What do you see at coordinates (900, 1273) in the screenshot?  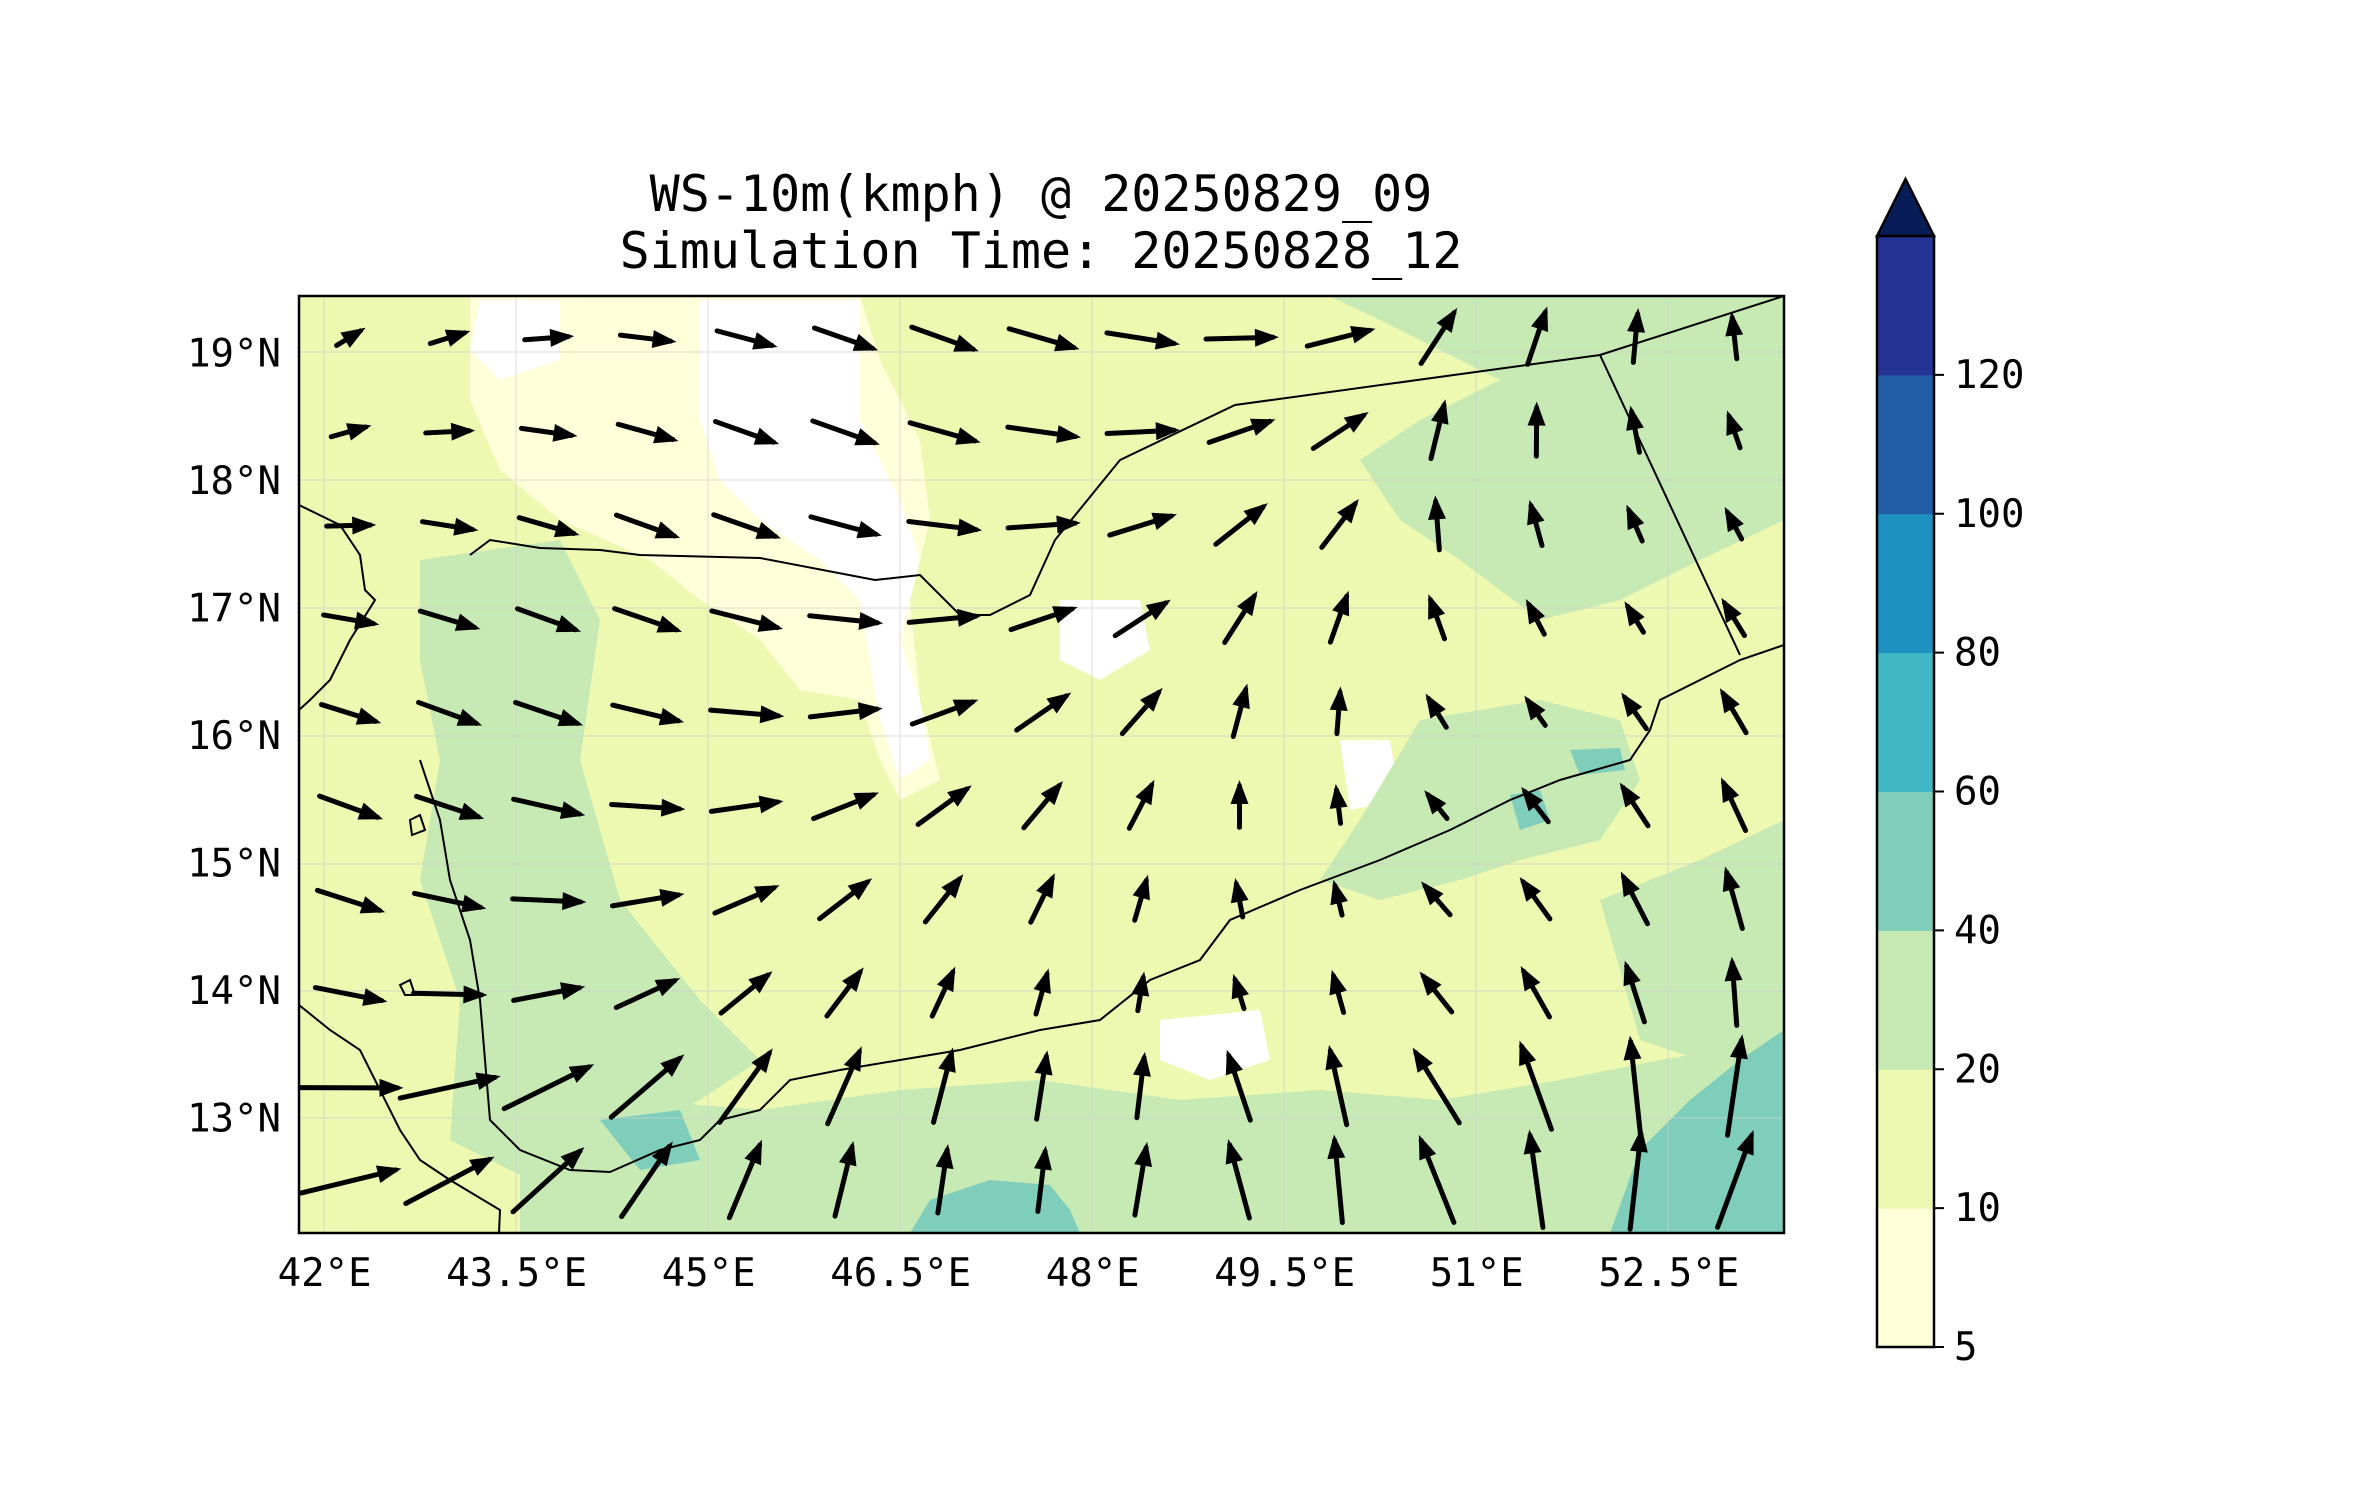 I see `lon-tick-label: 46.5°E` at bounding box center [900, 1273].